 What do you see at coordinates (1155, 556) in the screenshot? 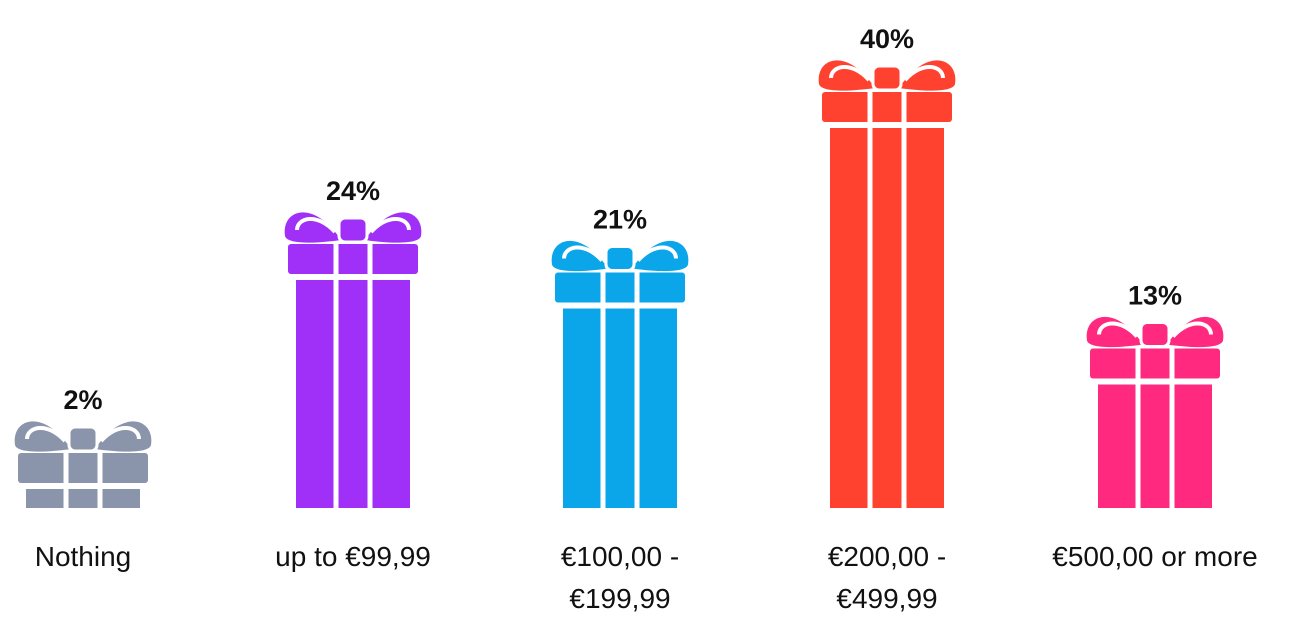
I see `category-label: €500,00 or more` at bounding box center [1155, 556].